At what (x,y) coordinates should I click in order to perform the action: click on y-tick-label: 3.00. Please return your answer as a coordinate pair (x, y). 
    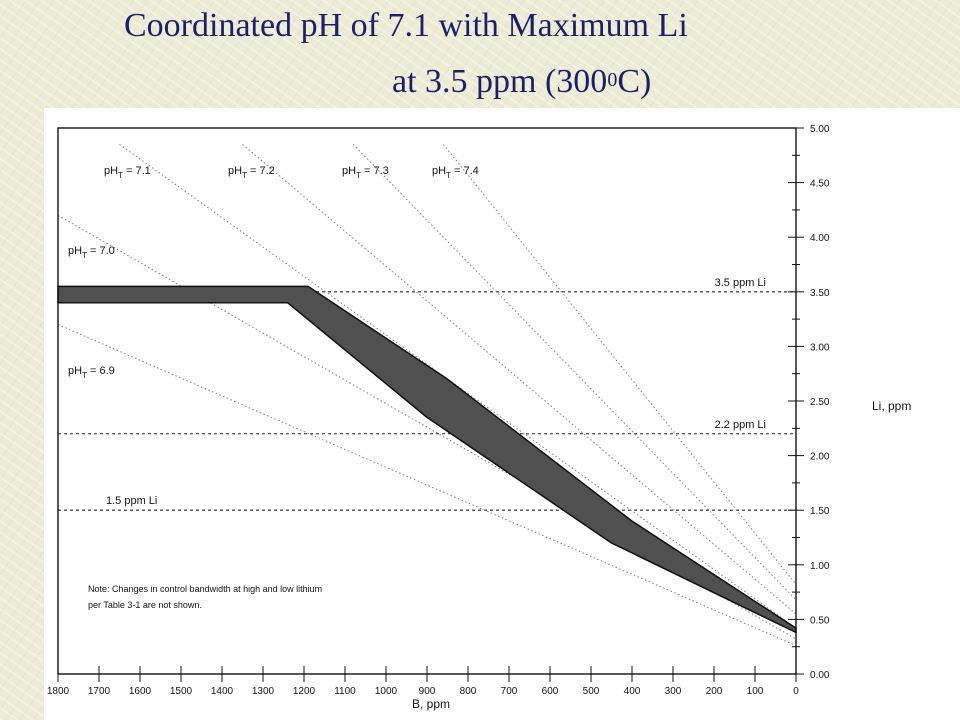
    Looking at the image, I should click on (820, 347).